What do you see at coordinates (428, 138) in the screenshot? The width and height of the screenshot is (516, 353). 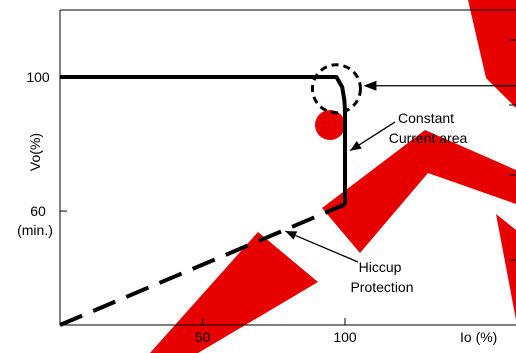 I see `constant-current-label-line2: Current area` at bounding box center [428, 138].